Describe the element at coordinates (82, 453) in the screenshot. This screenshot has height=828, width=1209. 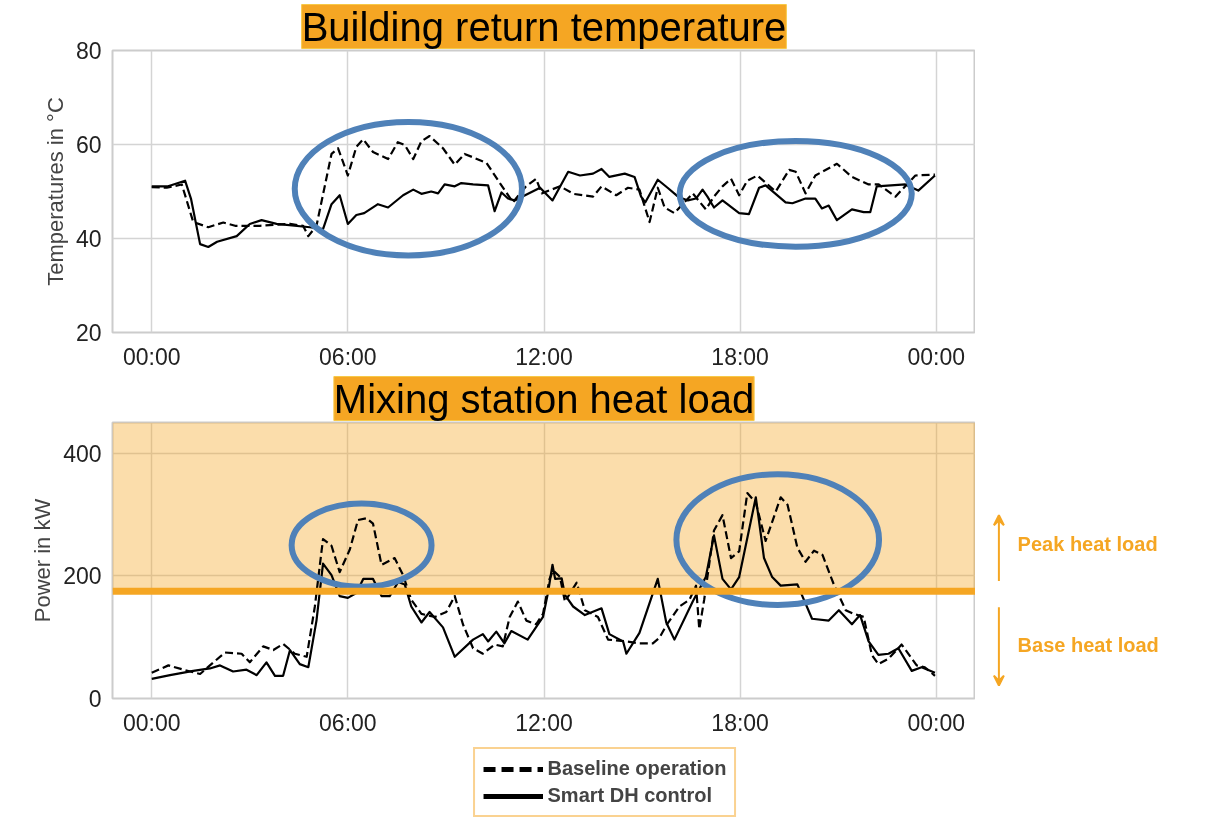
I see `y-tick-label: 400` at that location.